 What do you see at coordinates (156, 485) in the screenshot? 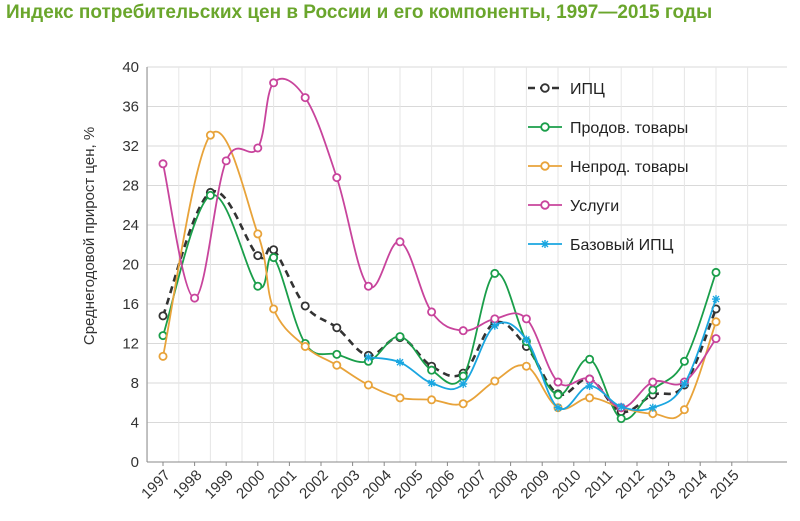
I see `x-tick-label: 1997` at bounding box center [156, 485].